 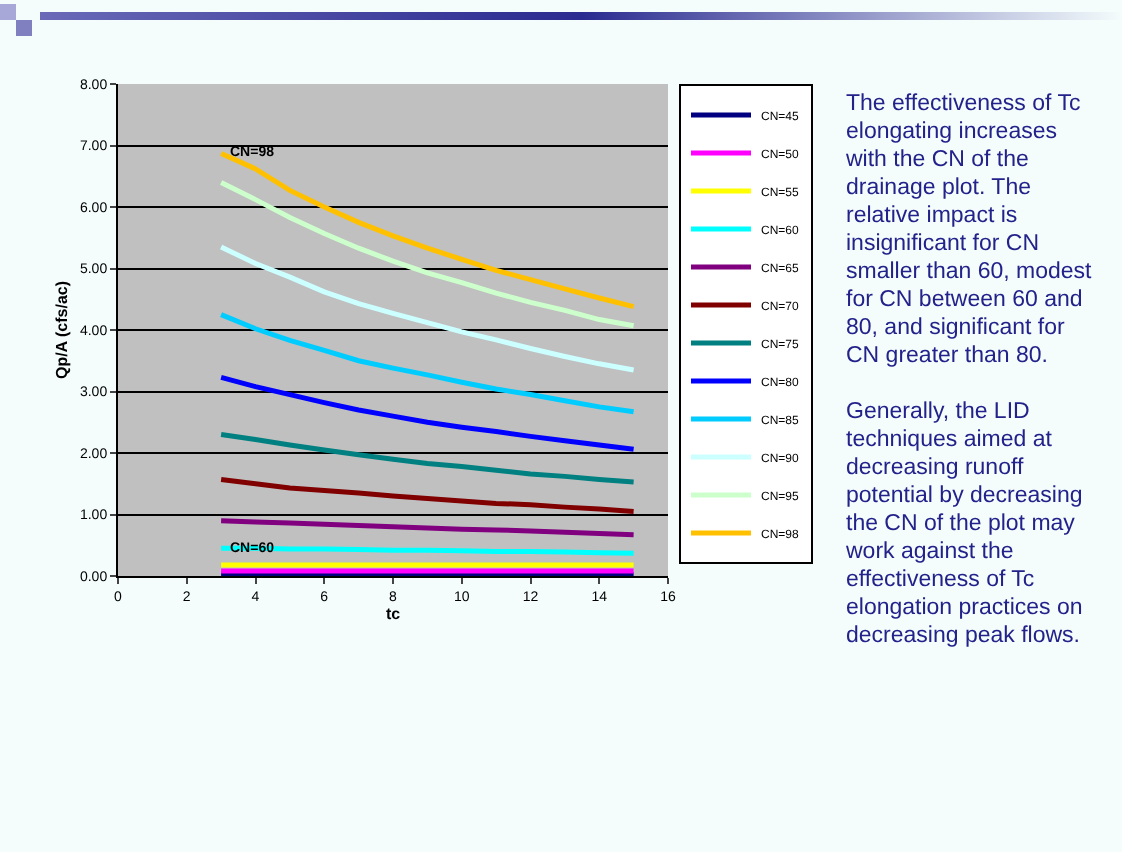 I want to click on x-axis-title: tc, so click(x=393, y=613).